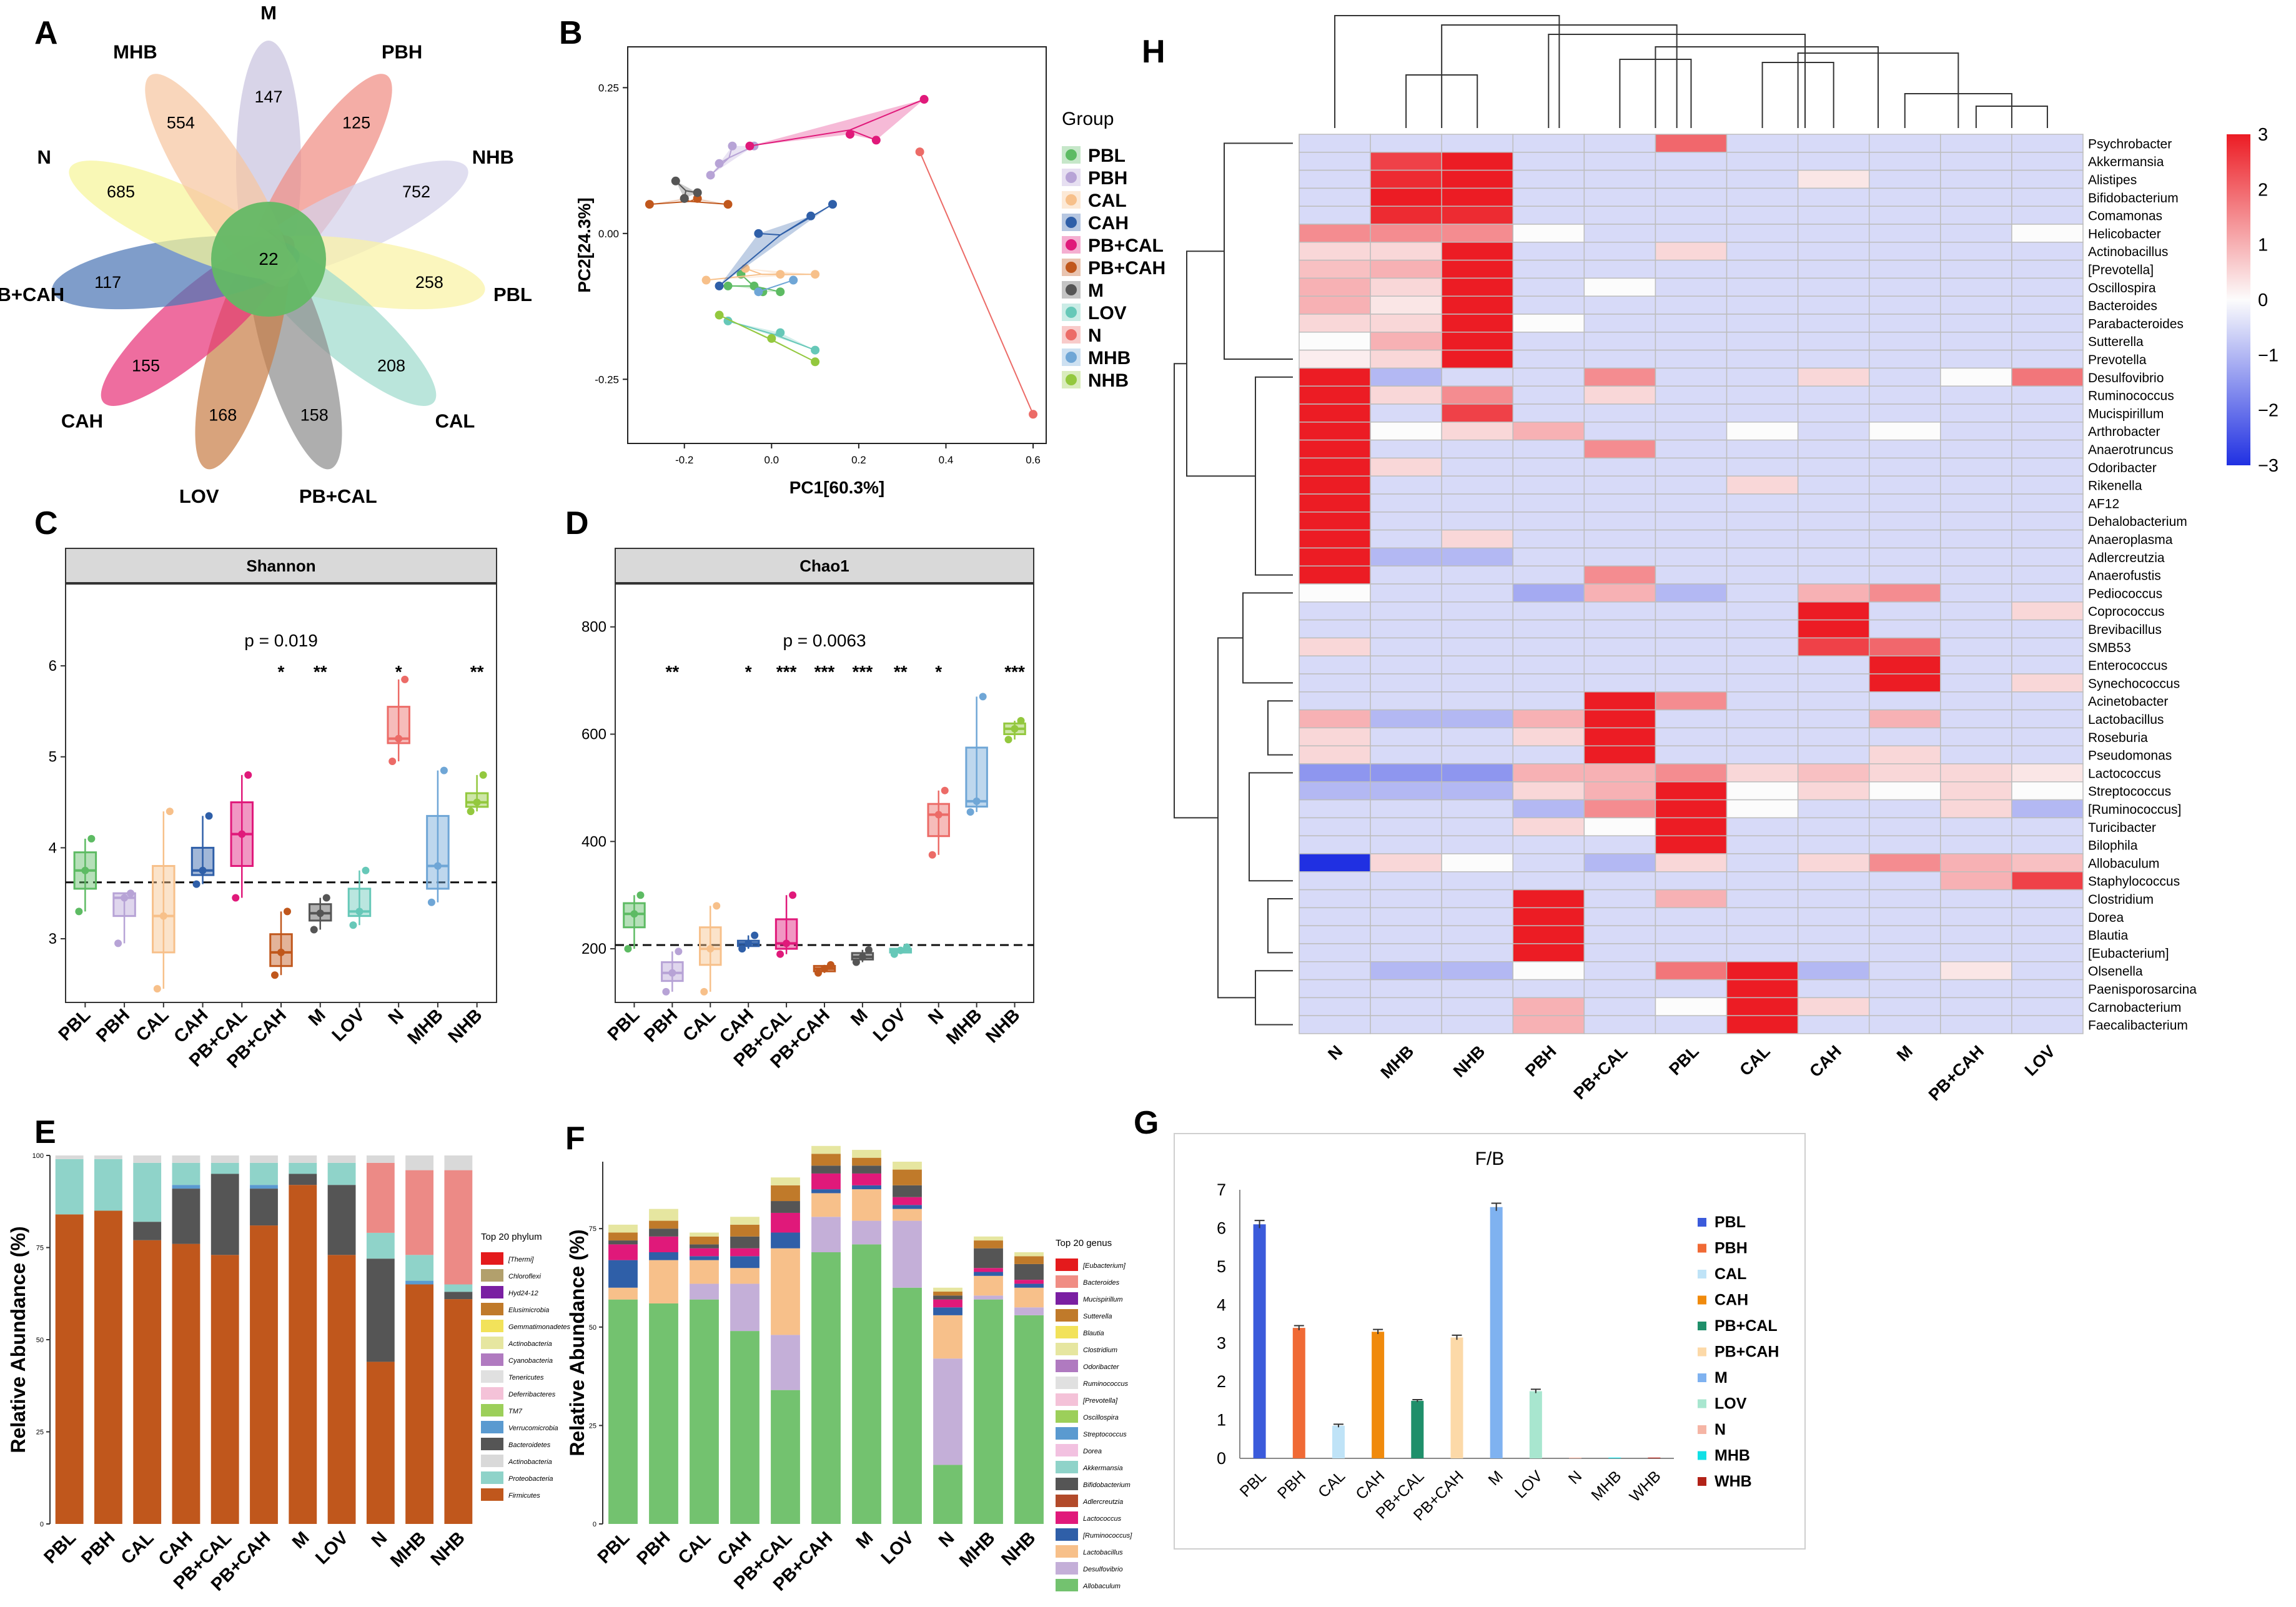 Image resolution: width=2296 pixels, height=1607 pixels. Describe the element at coordinates (2269, 355) in the screenshot. I see `color-scale-tick: −1` at that location.